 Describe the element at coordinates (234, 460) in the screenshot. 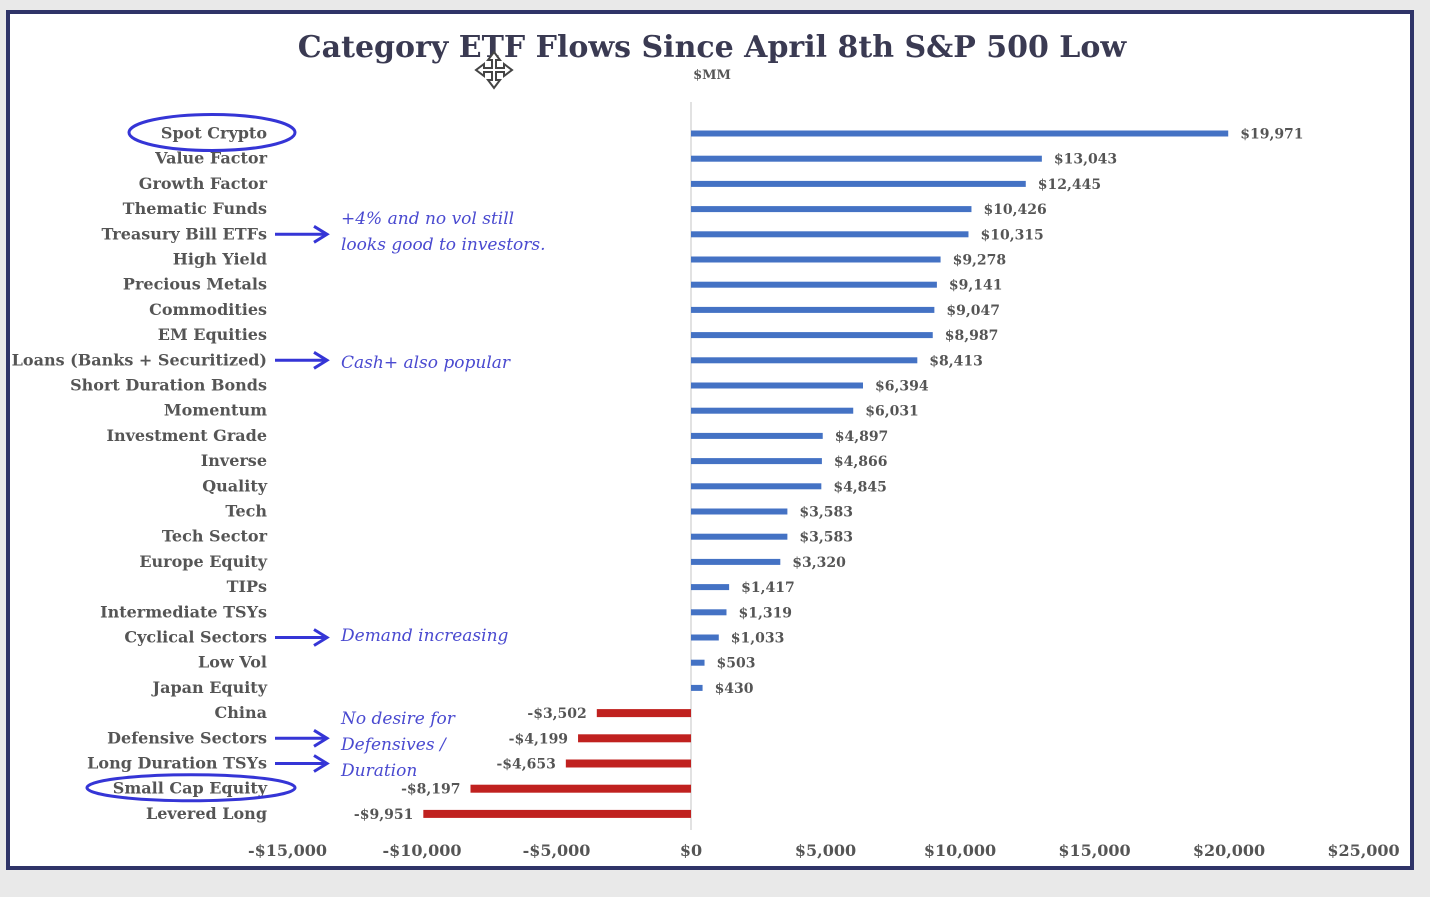

I see `category-label: Inverse` at that location.